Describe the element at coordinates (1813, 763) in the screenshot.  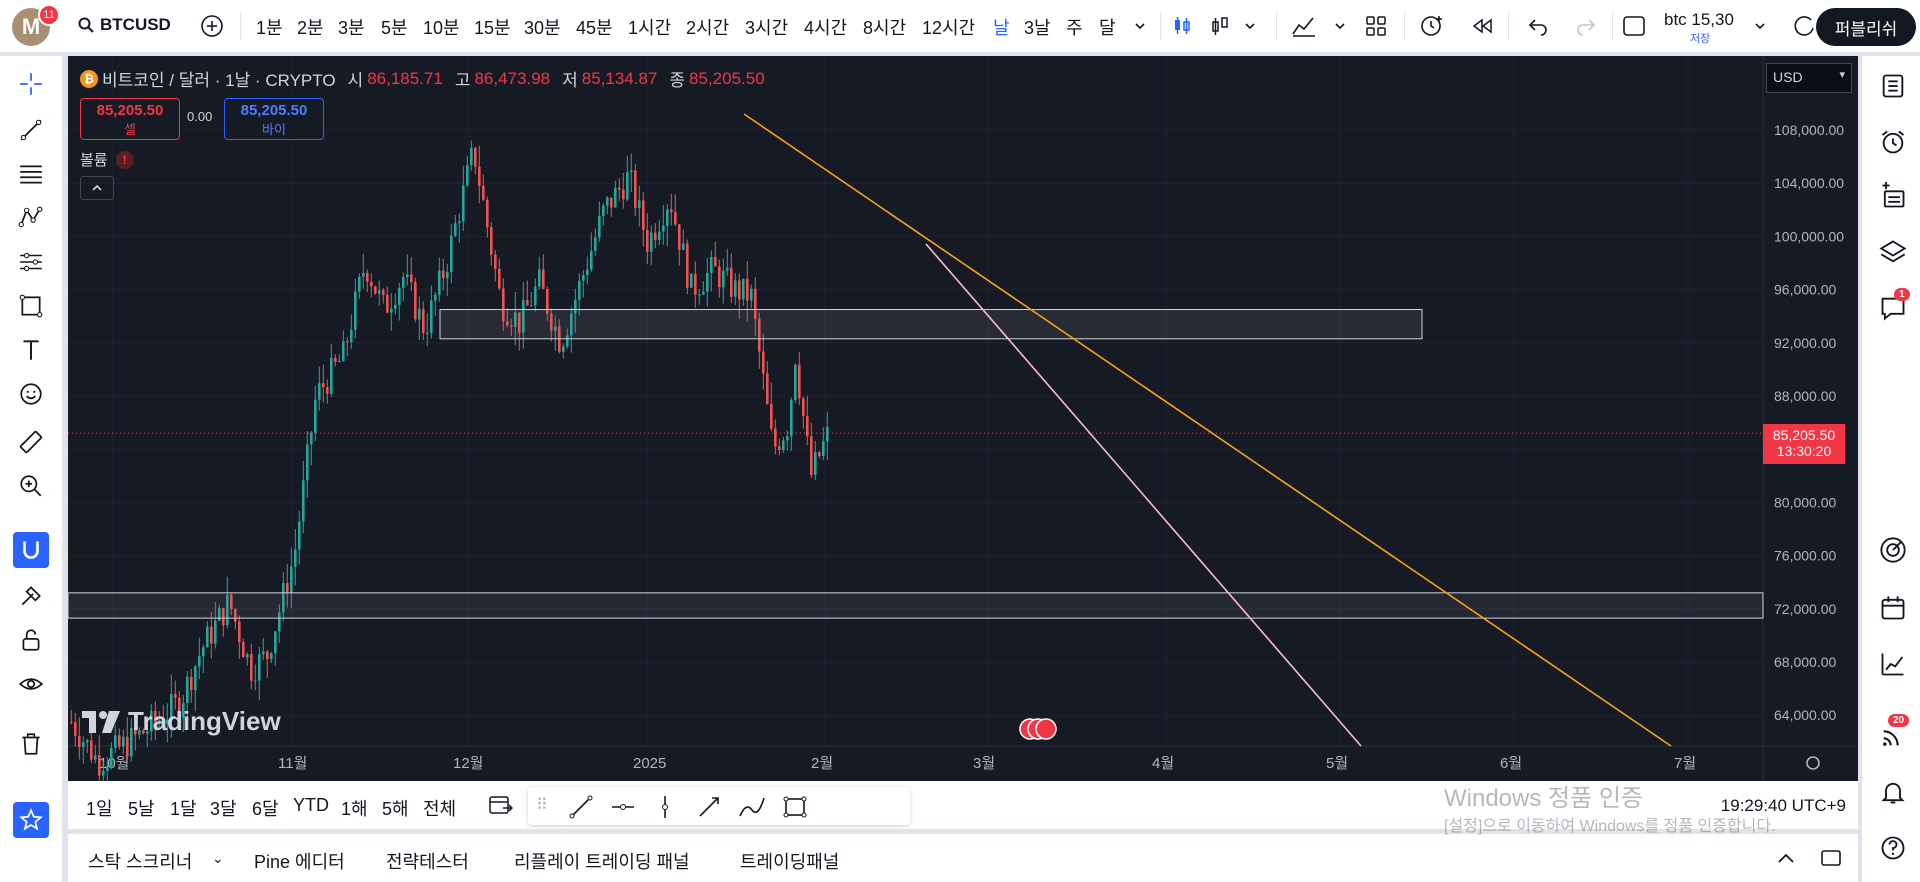
I see `chart-settings-icon` at that location.